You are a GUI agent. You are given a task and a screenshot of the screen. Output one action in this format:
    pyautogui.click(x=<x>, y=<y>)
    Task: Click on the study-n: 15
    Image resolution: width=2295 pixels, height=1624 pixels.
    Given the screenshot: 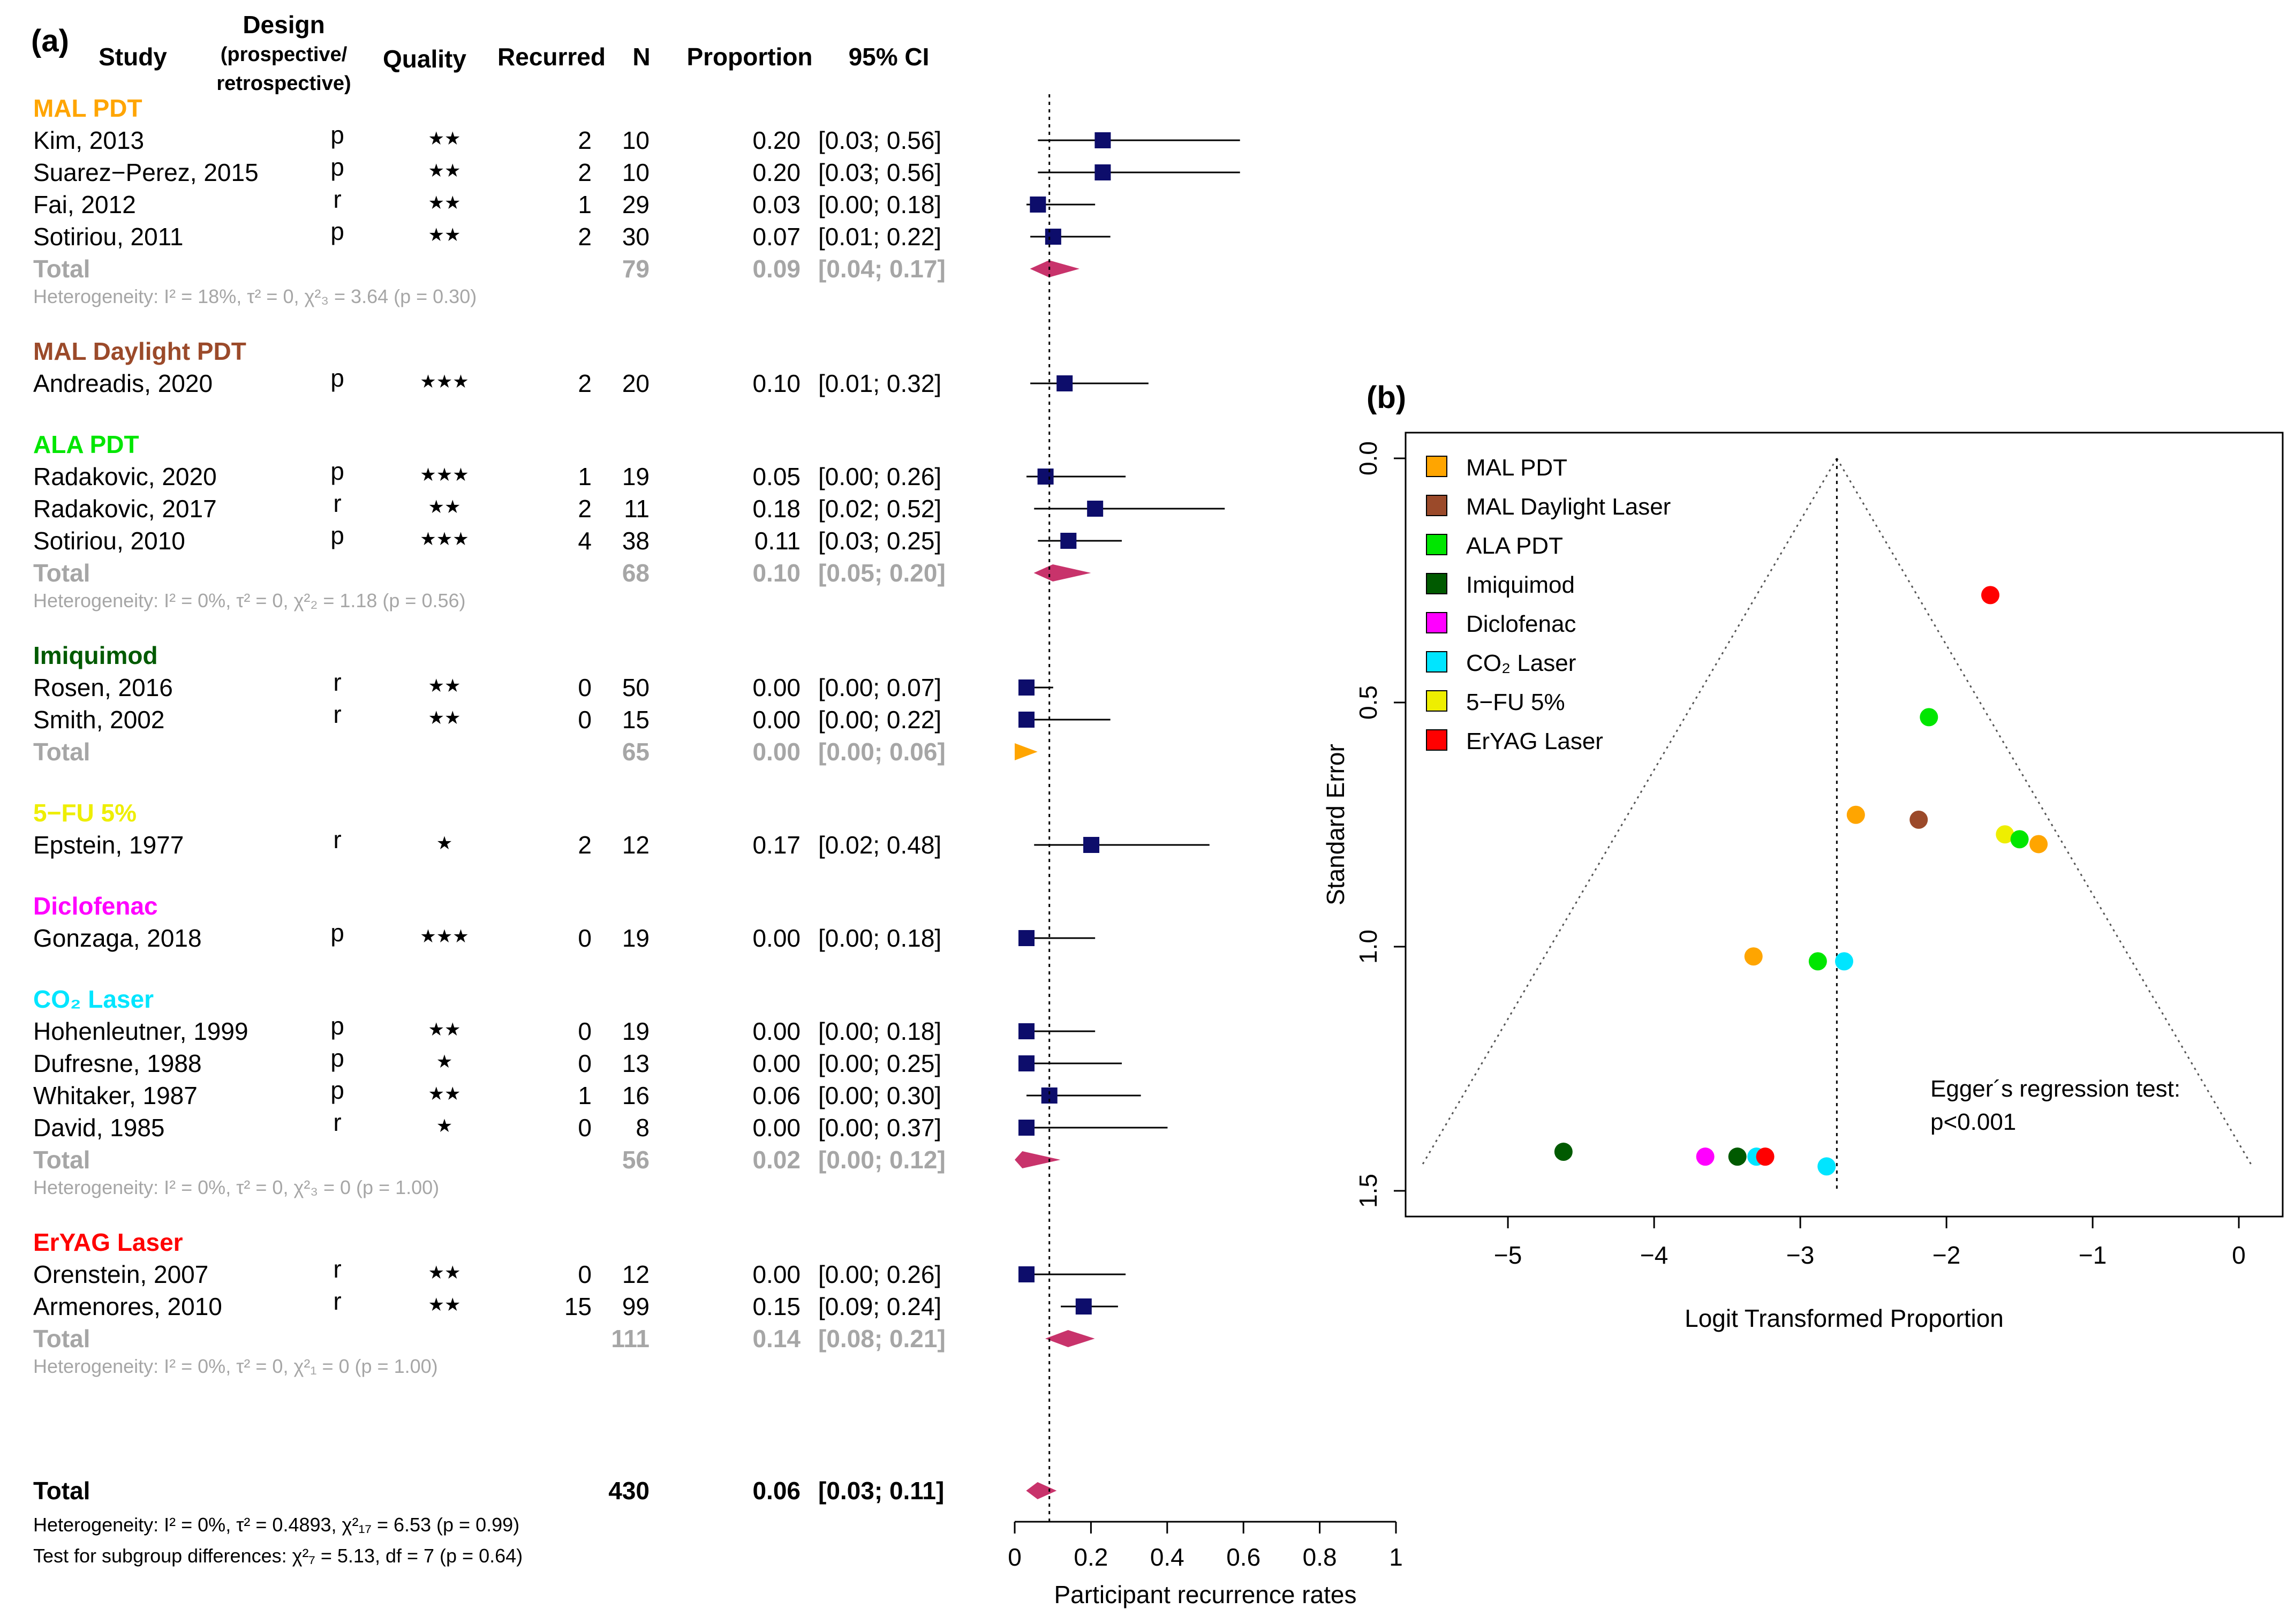 What is the action you would take?
    pyautogui.click(x=636, y=720)
    